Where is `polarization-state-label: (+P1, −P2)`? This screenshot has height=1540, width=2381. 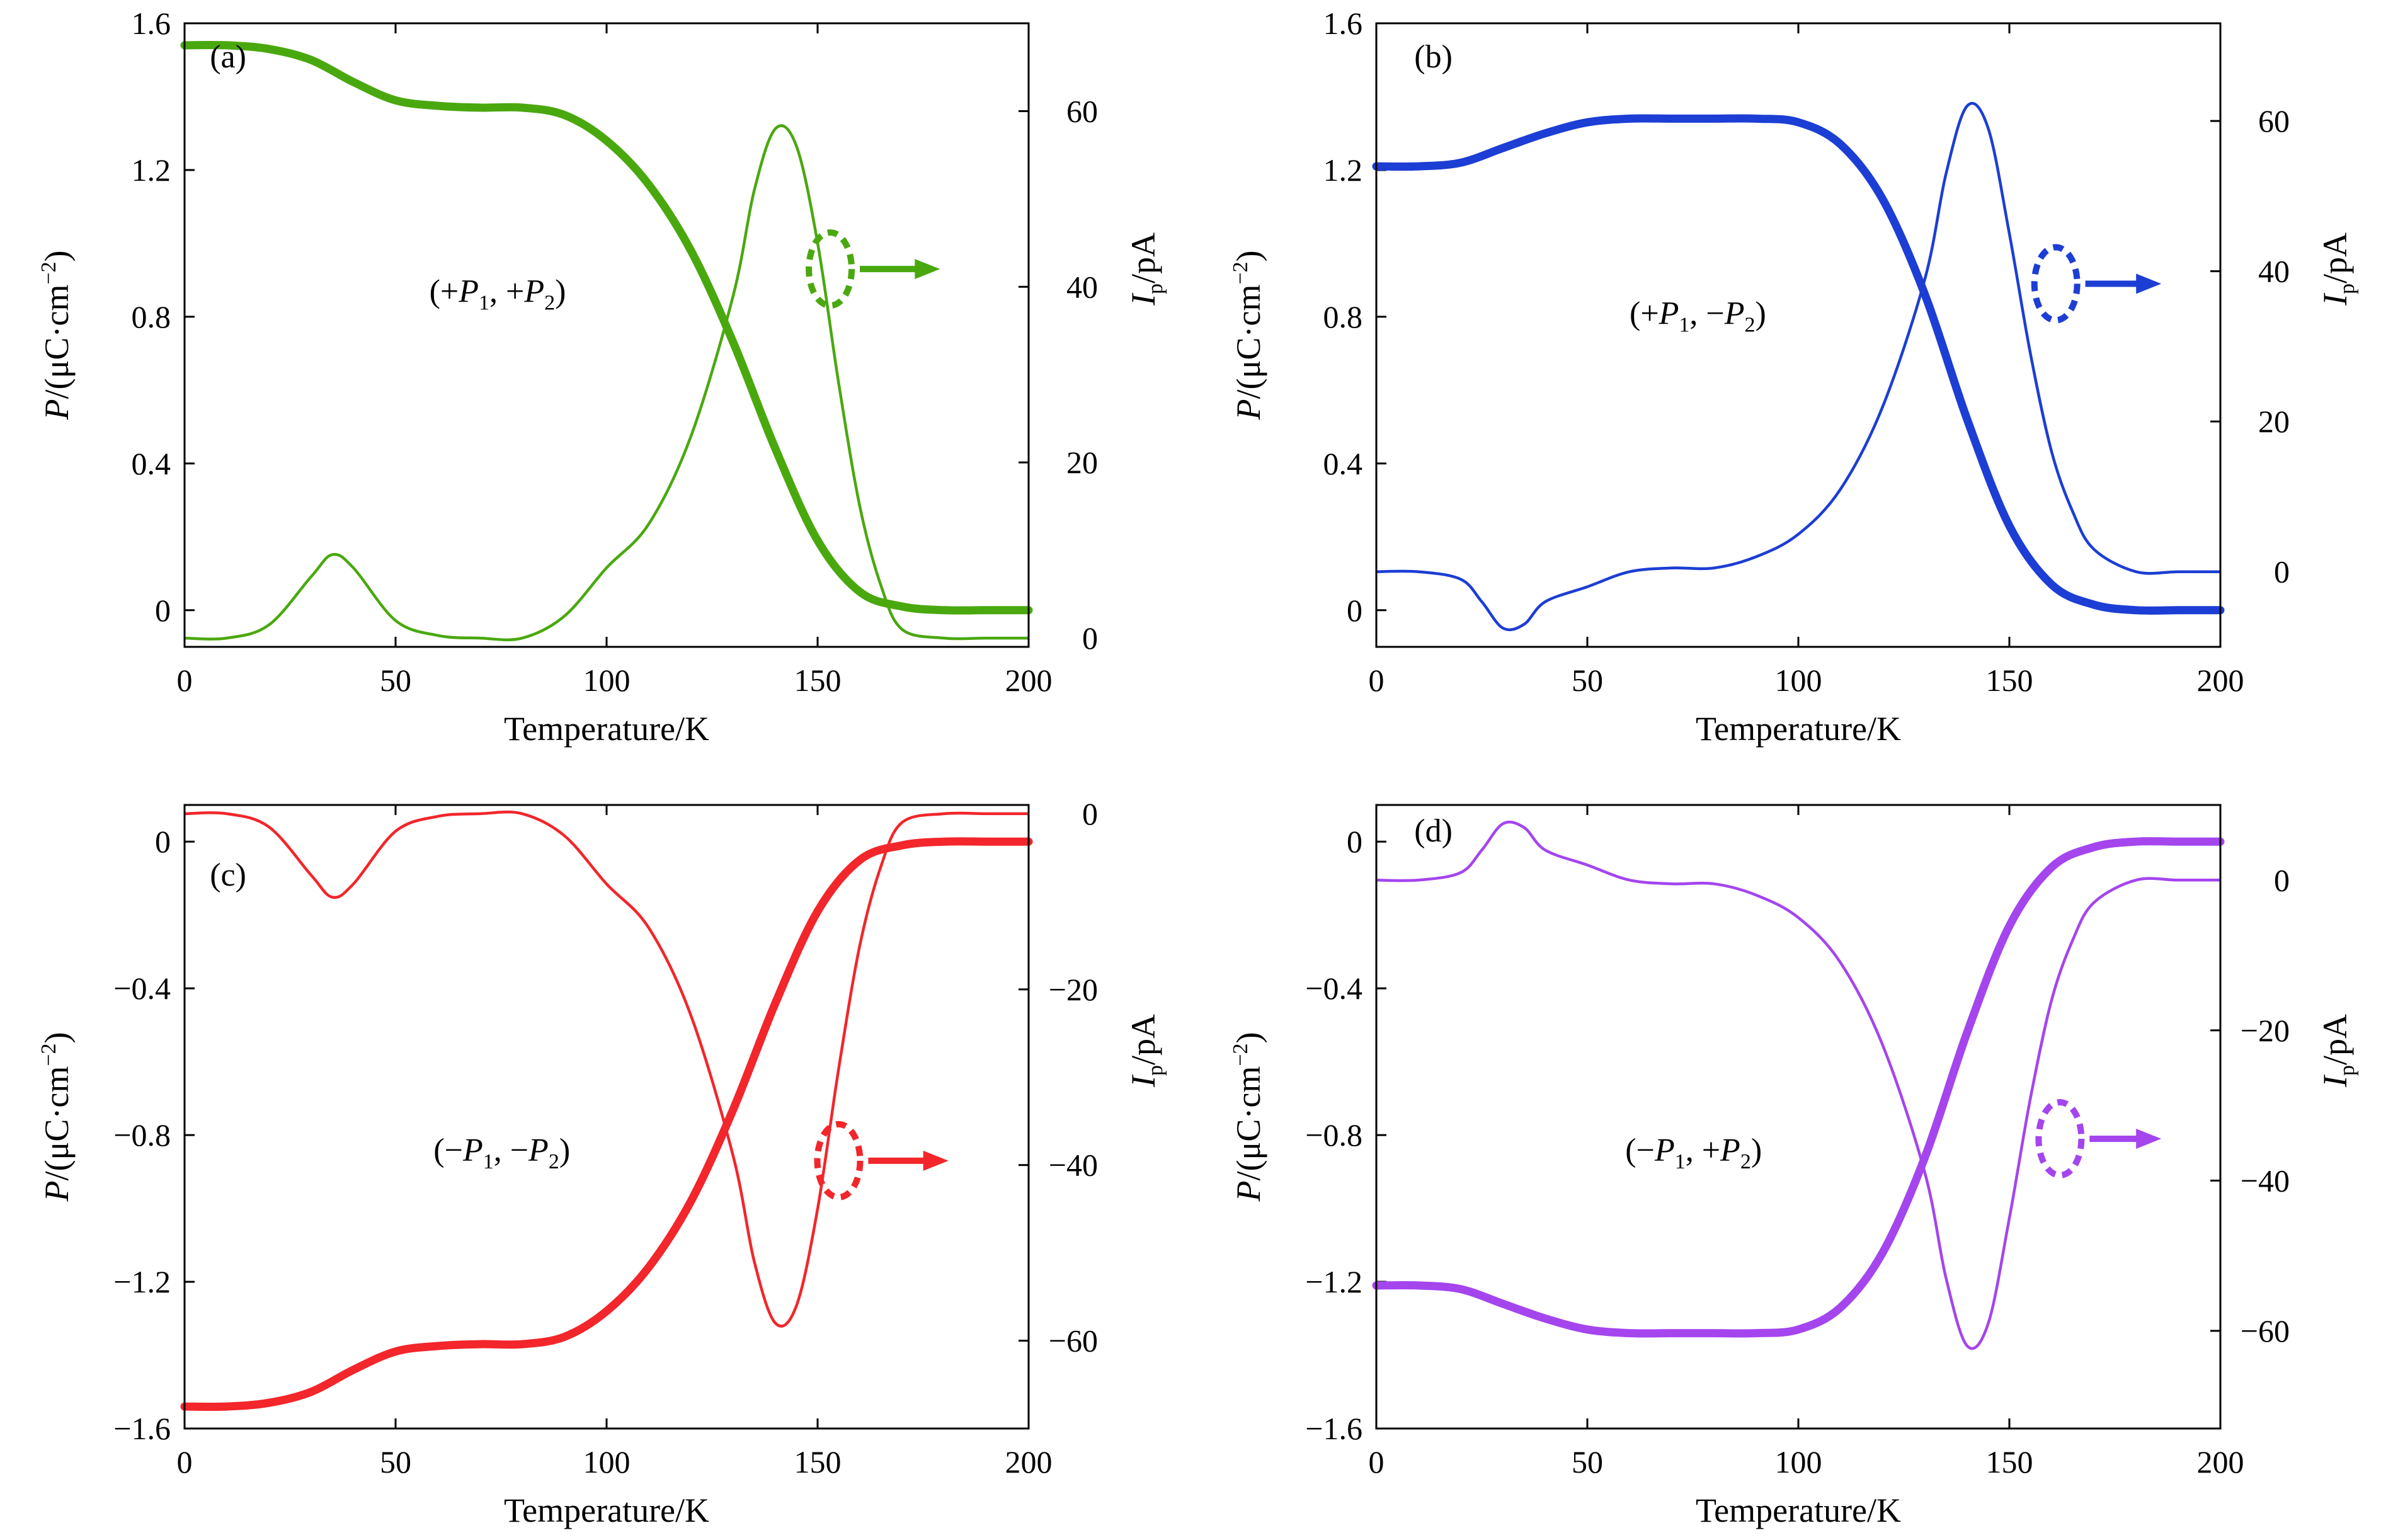
polarization-state-label: (+P1, −P2) is located at coordinates (1698, 316).